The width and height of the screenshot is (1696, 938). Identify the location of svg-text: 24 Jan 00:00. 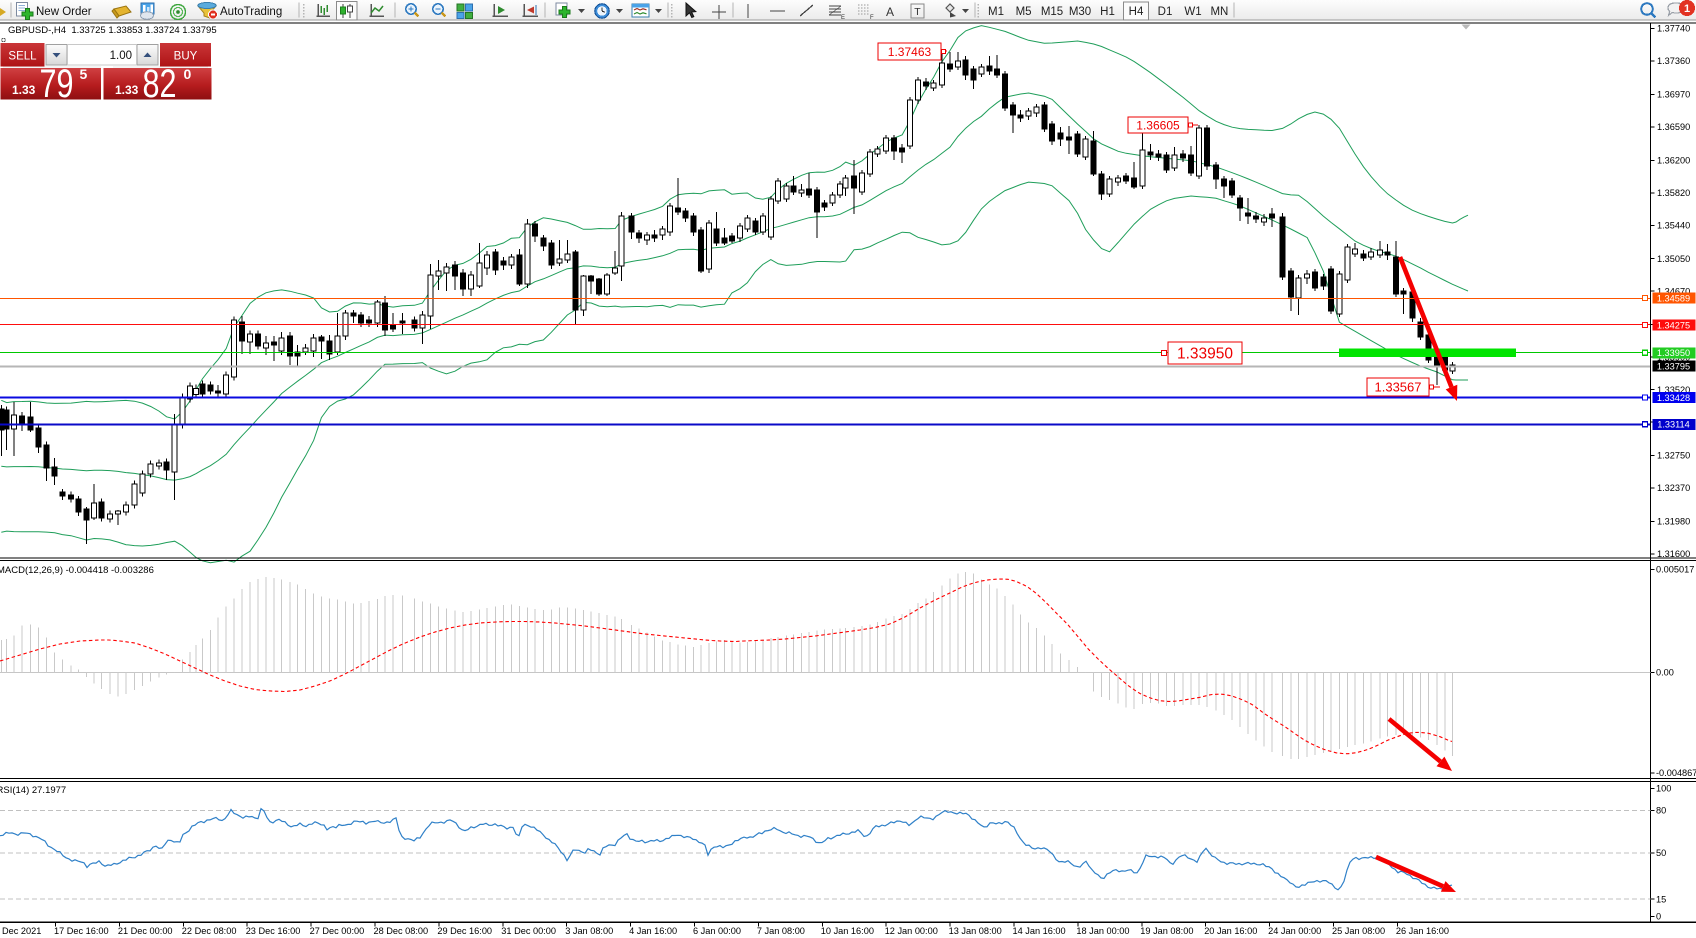
(1294, 931).